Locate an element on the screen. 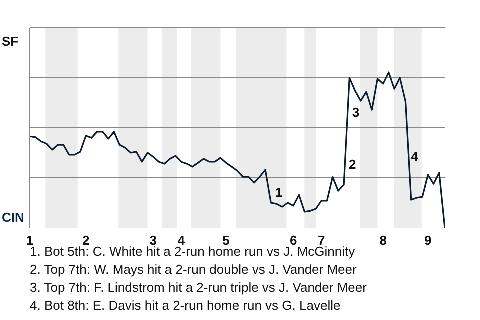 This screenshot has height=320, width=480. text: CIN is located at coordinates (13, 217).